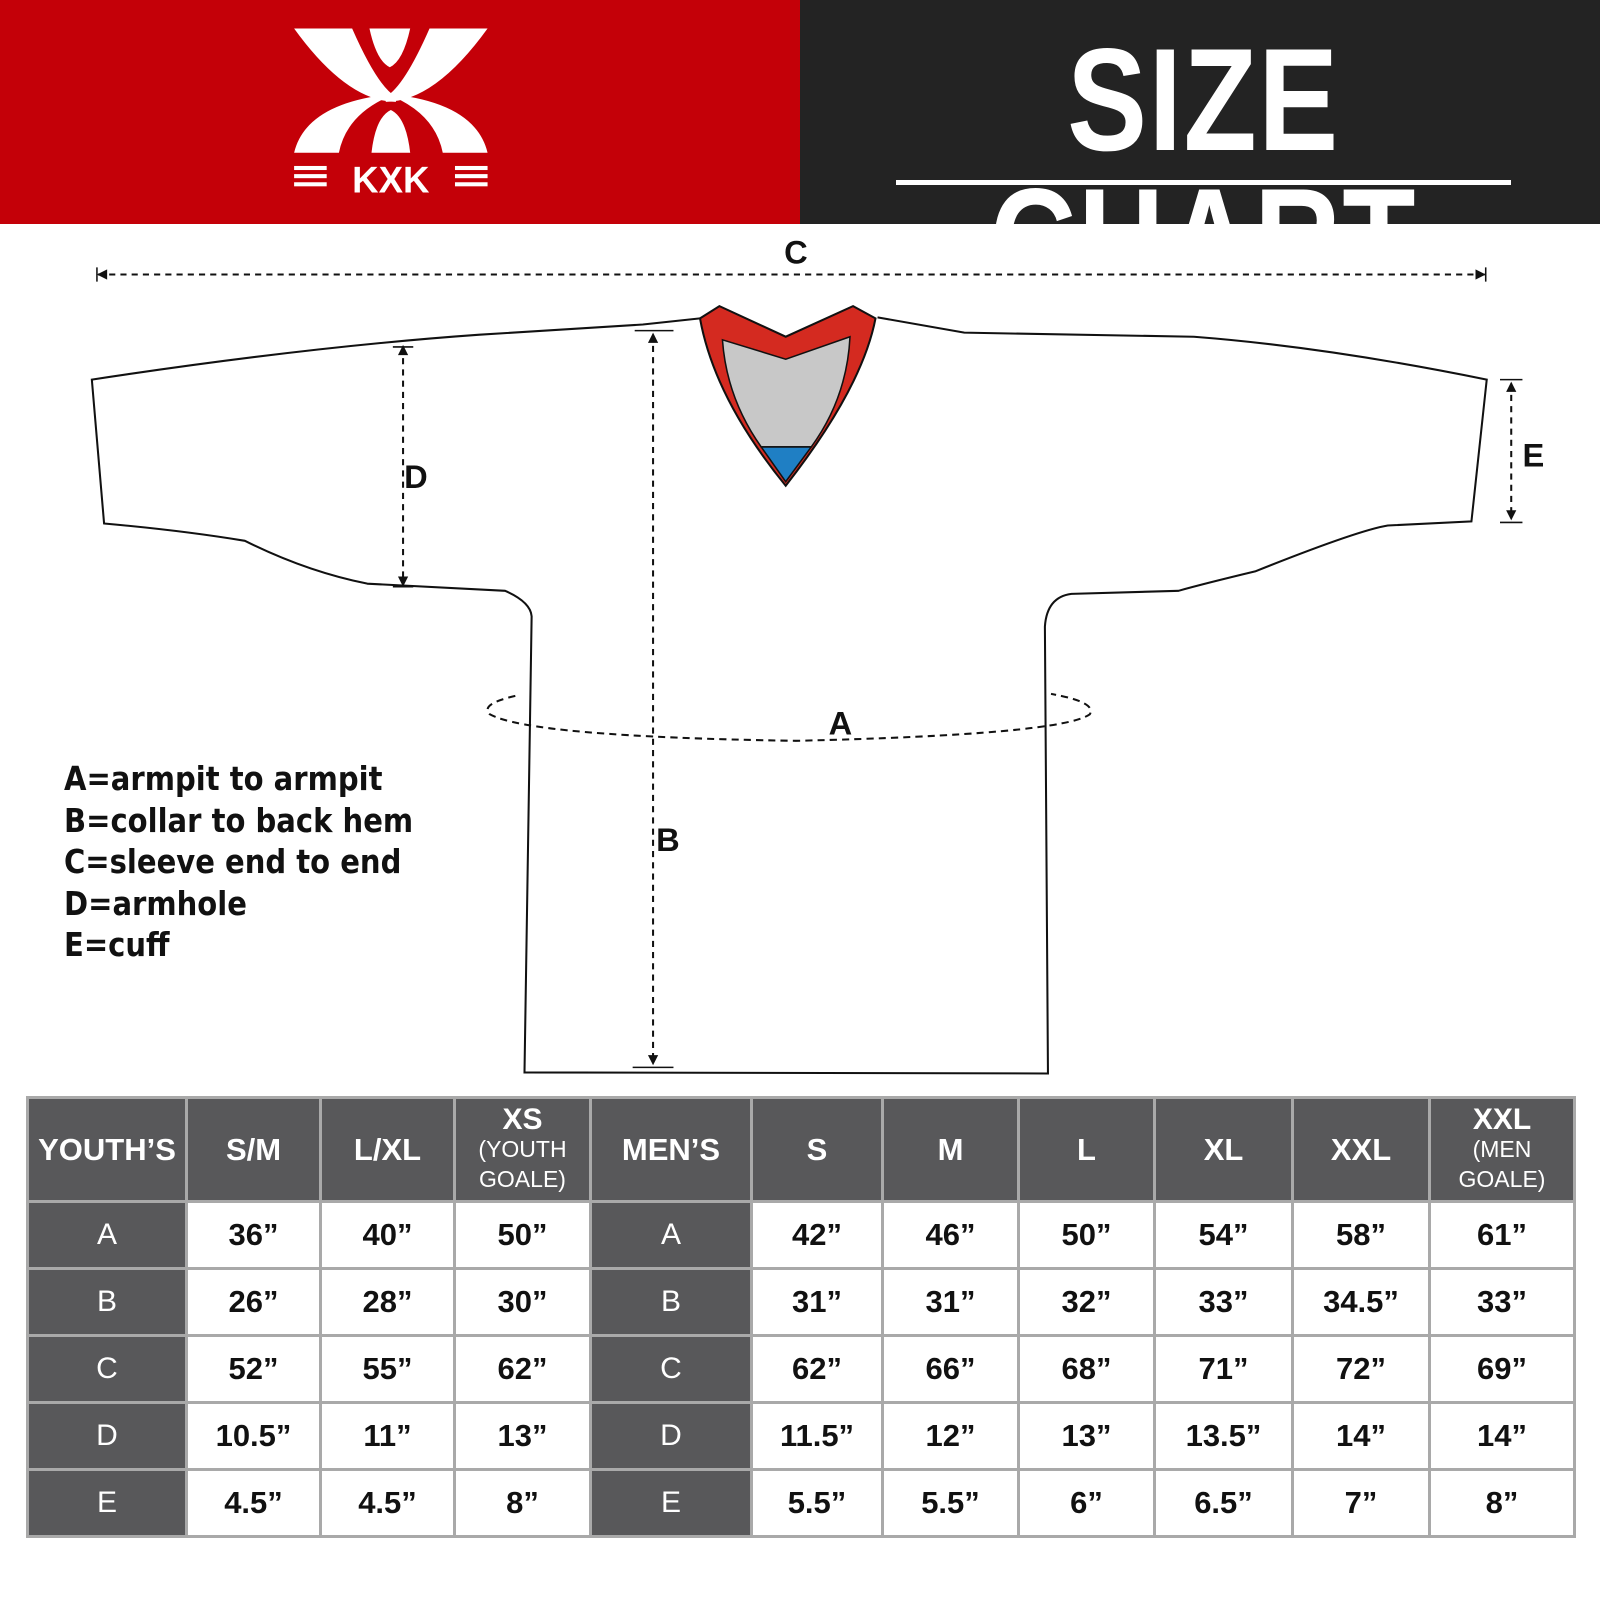 The image size is (1600, 1600). What do you see at coordinates (1361, 1235) in the screenshot?
I see `men-size-value: 58”` at bounding box center [1361, 1235].